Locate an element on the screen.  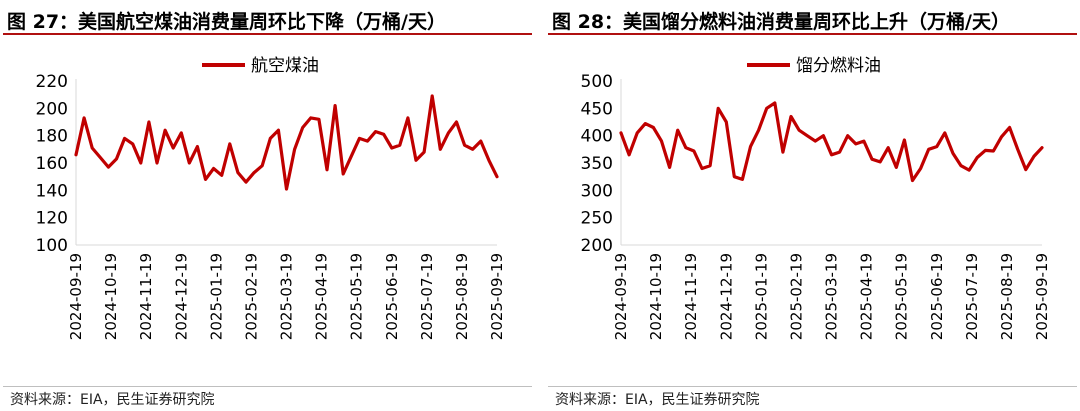
y-tick-label: 100 is located at coordinates (52, 246).